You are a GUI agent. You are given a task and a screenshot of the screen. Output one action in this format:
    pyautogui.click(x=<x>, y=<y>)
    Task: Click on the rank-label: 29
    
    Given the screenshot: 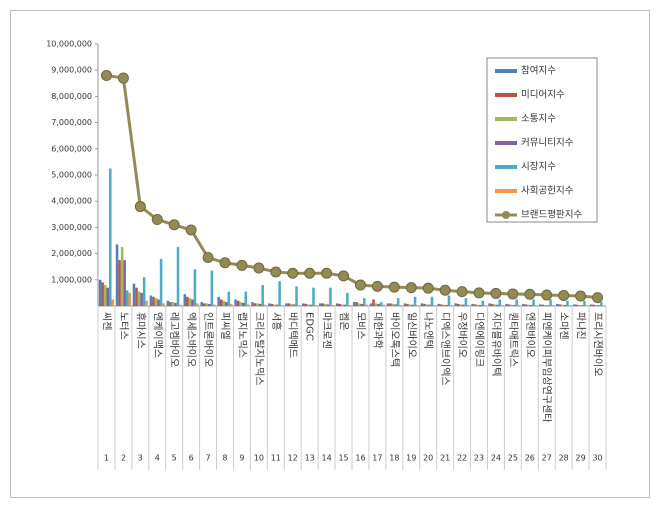 What is the action you would take?
    pyautogui.click(x=581, y=458)
    